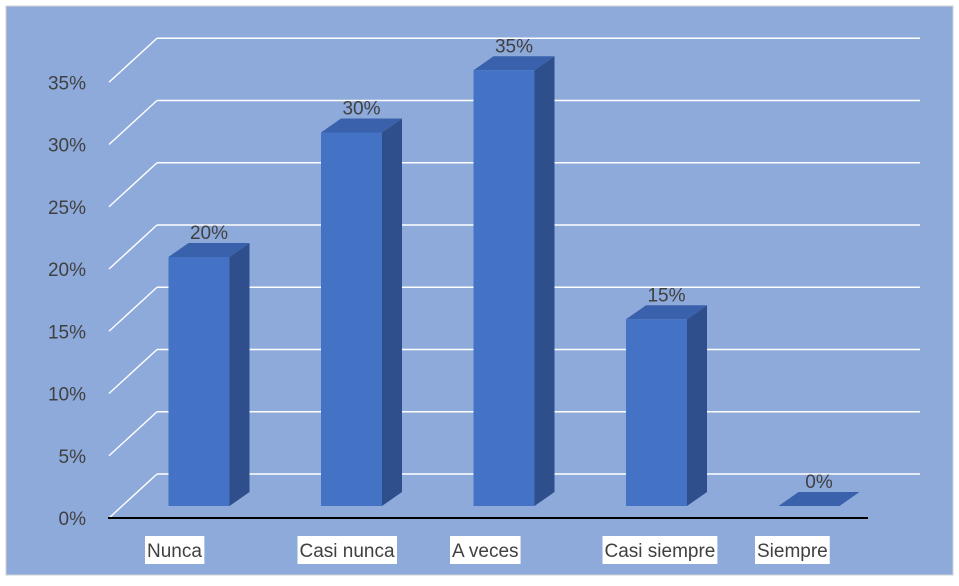 The image size is (959, 586). I want to click on category-label: Nunca, so click(175, 550).